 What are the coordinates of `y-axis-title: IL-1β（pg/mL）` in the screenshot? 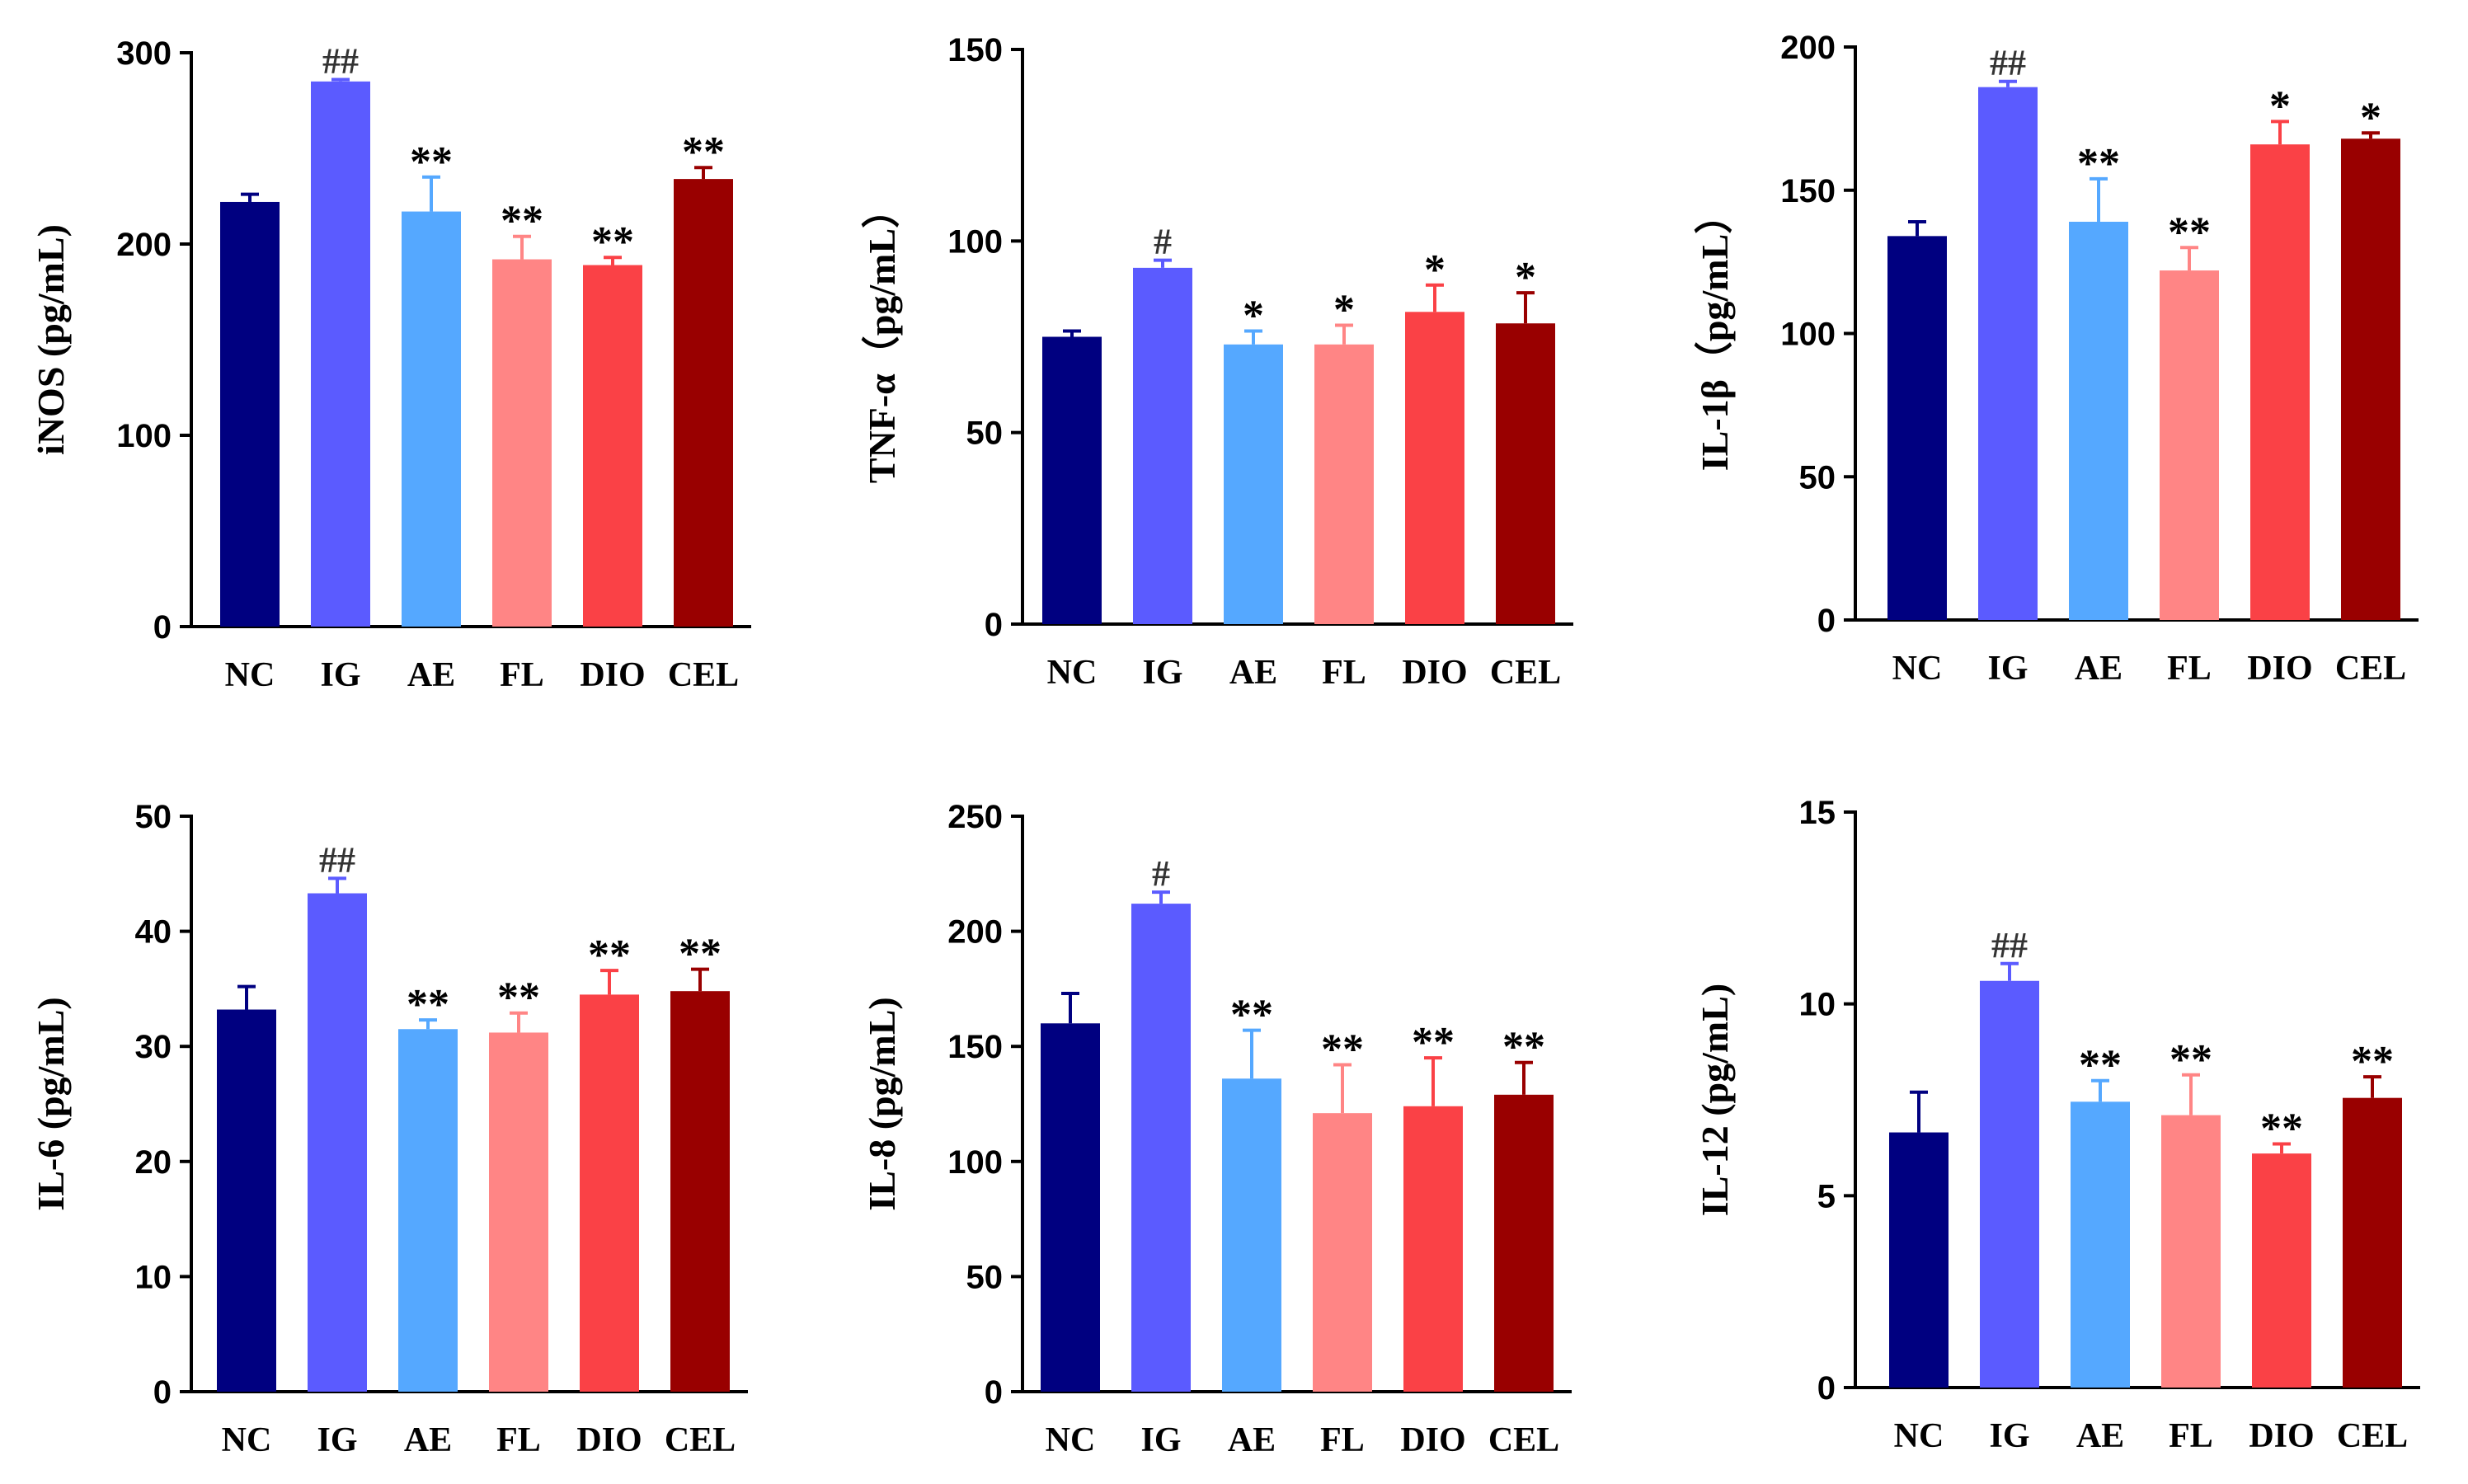 It's located at (1715, 334).